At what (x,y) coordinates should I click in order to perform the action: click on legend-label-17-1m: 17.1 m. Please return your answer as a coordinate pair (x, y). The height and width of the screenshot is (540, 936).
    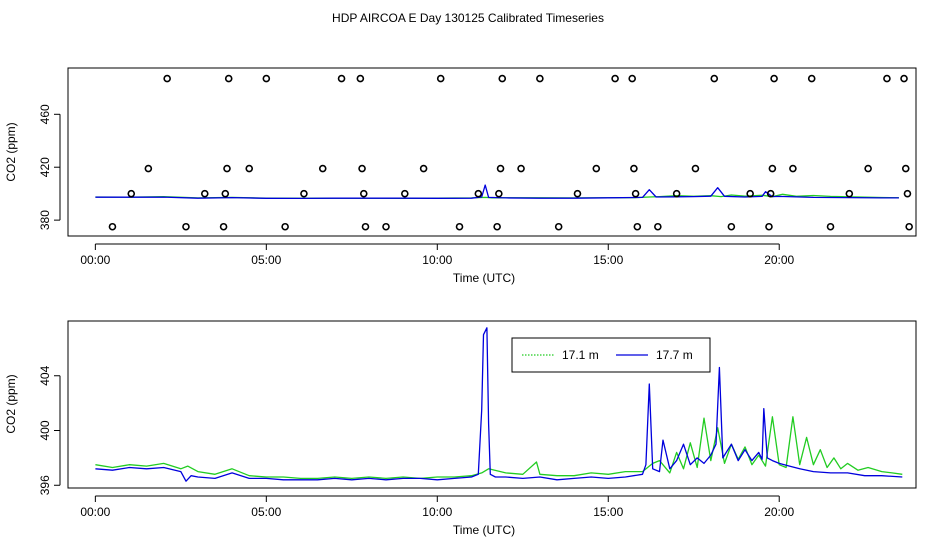
    Looking at the image, I should click on (580, 355).